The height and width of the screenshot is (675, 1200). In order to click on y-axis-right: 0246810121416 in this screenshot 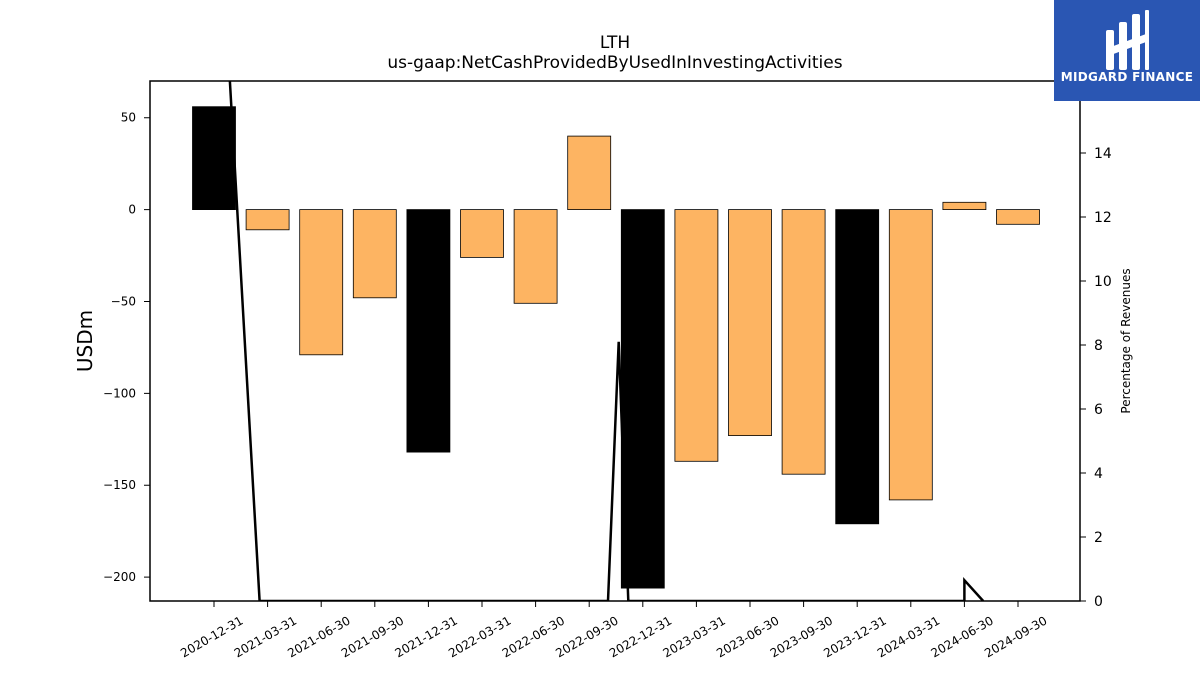, I will do `click(1096, 346)`.